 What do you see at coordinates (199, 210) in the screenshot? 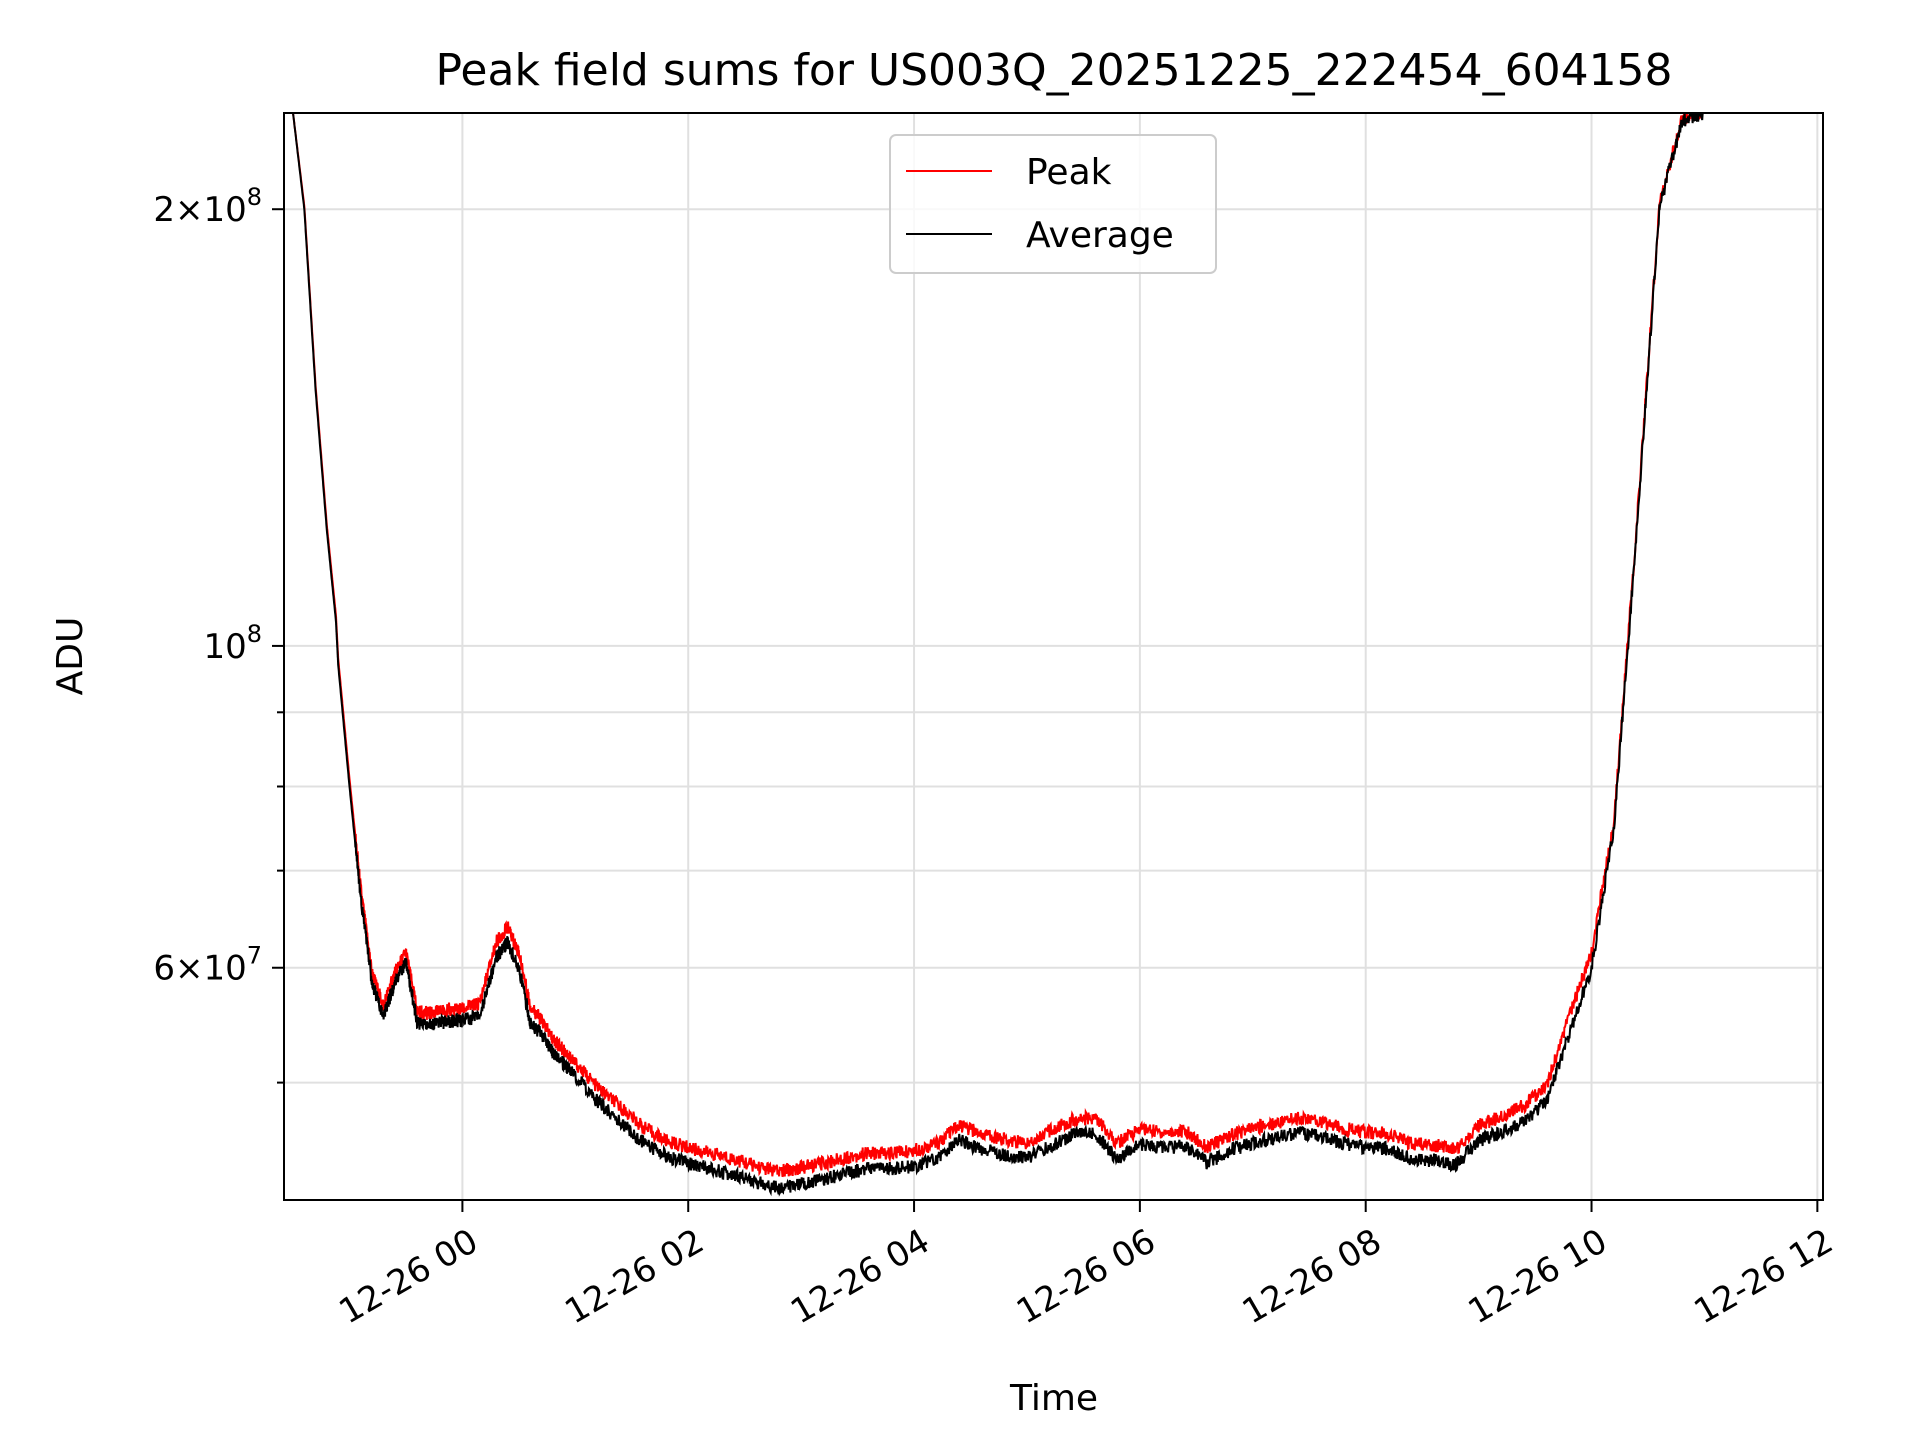
I see `y-tick-base: 2×10` at bounding box center [199, 210].